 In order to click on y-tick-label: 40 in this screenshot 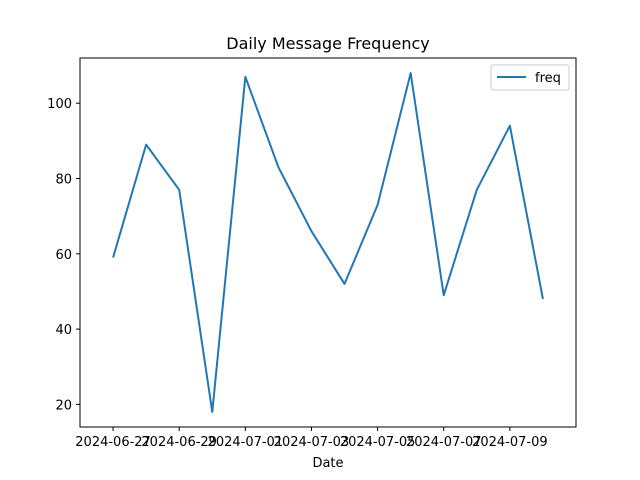, I will do `click(63, 330)`.